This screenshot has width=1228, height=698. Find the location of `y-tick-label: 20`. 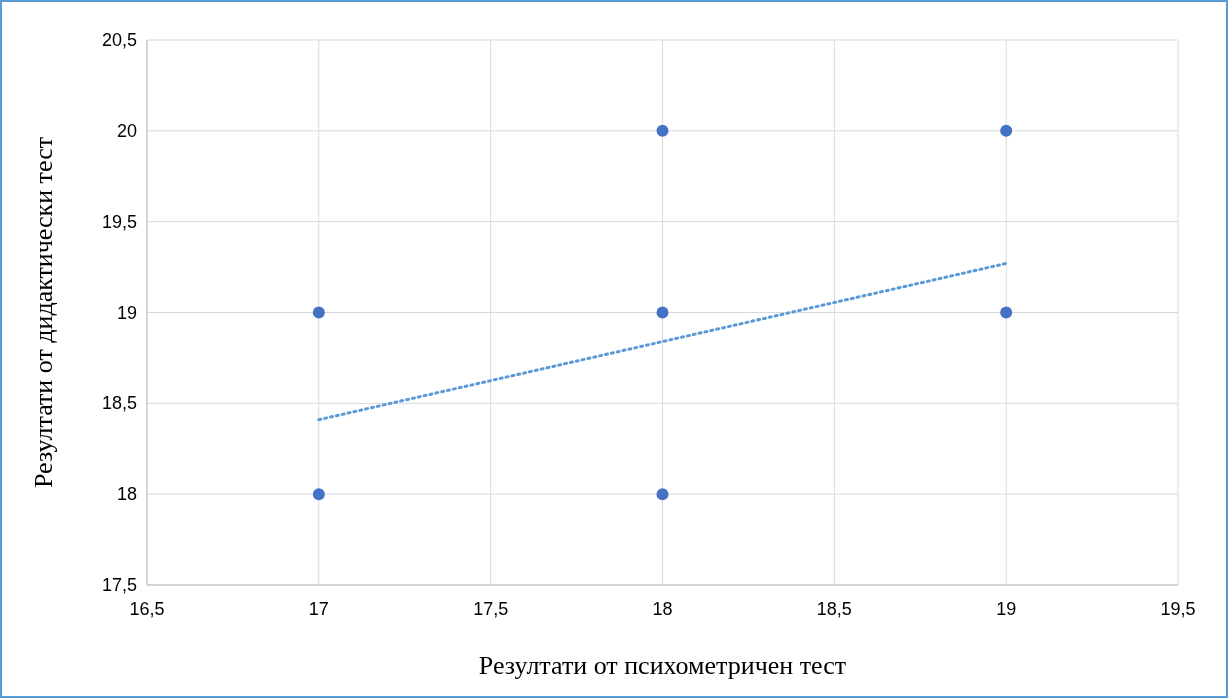

y-tick-label: 20 is located at coordinates (126, 130).